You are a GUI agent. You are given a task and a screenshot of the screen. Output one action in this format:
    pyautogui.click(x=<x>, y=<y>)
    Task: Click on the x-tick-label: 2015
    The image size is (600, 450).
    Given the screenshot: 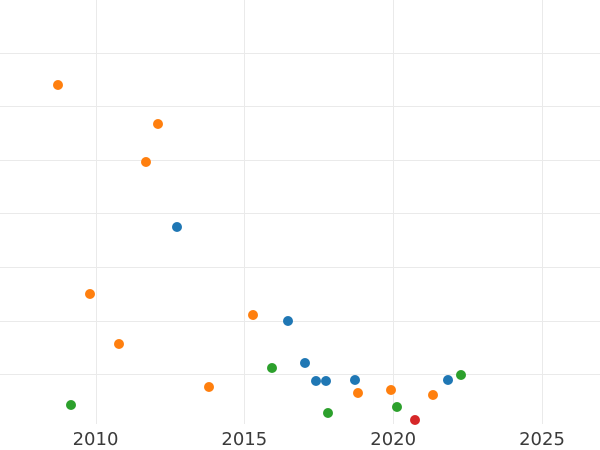 What is the action you would take?
    pyautogui.click(x=244, y=439)
    